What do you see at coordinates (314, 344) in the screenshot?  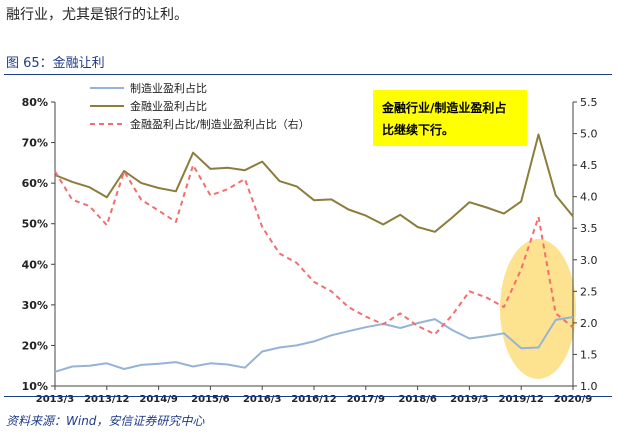 I see `manufacturing-share-line` at bounding box center [314, 344].